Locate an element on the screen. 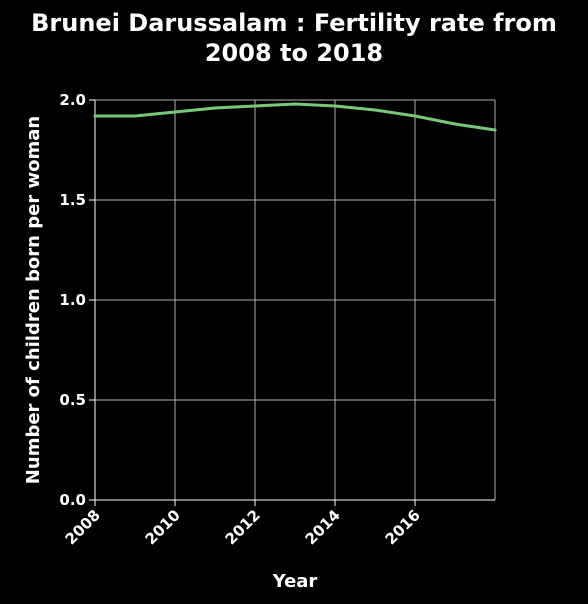  y-tick-label: 2.0 is located at coordinates (72, 100).